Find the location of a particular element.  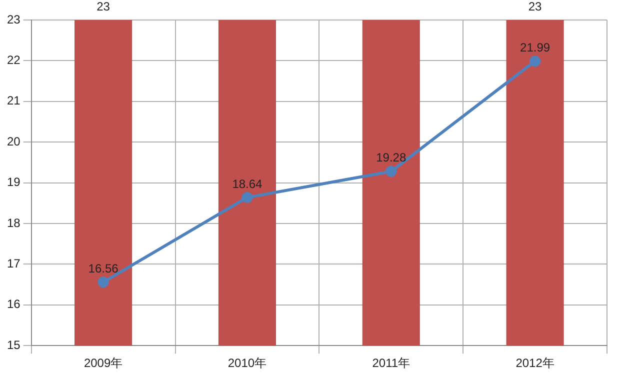

y-tick-label: 15 is located at coordinates (13, 345).